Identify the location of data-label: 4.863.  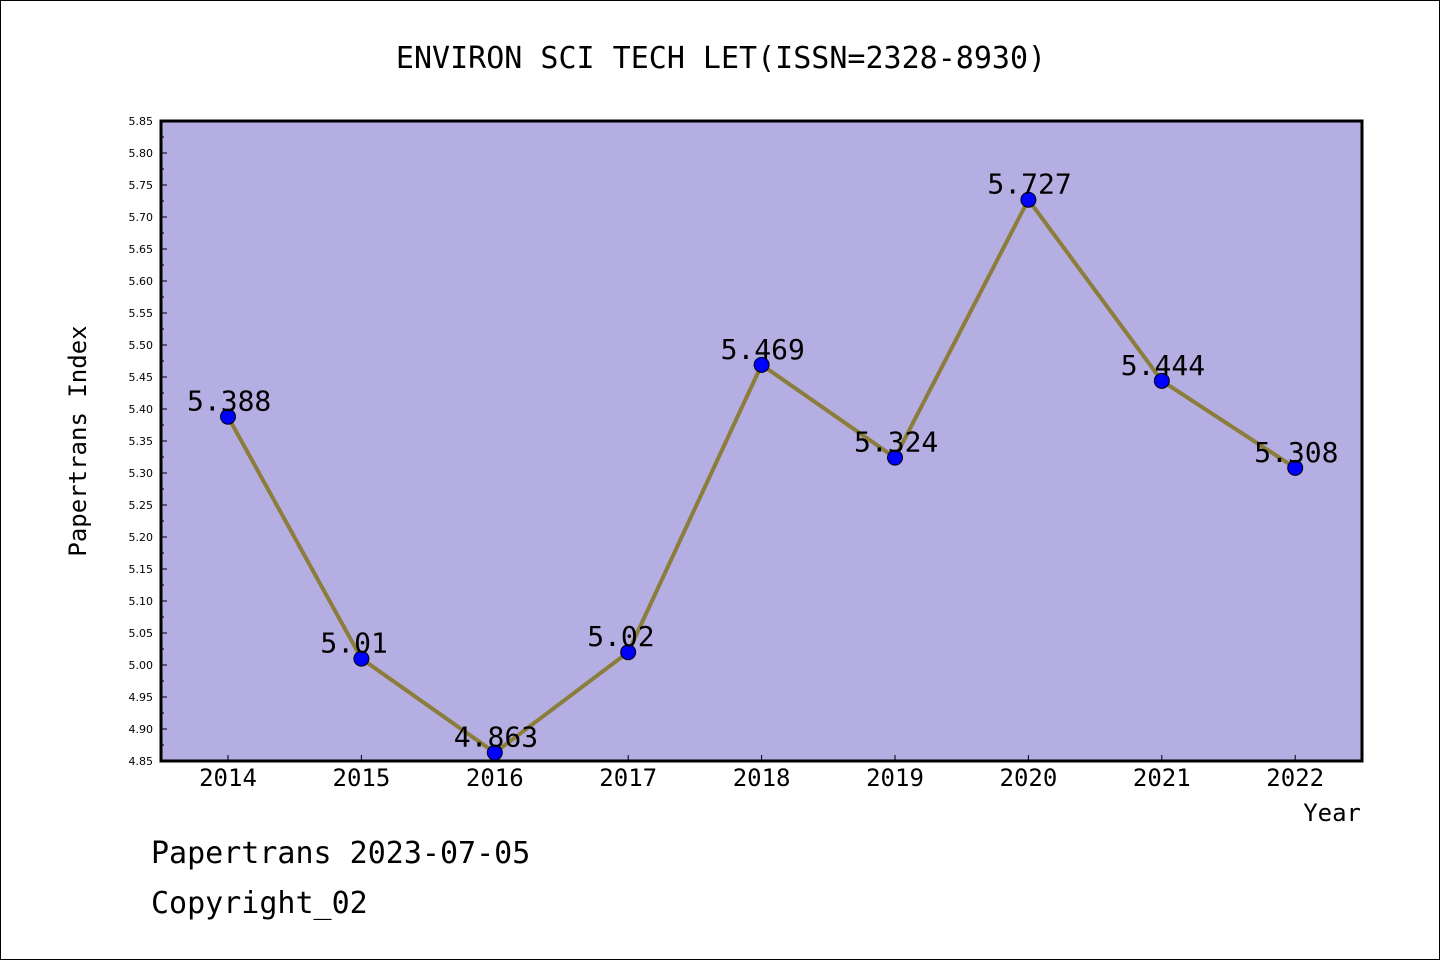
(496, 737).